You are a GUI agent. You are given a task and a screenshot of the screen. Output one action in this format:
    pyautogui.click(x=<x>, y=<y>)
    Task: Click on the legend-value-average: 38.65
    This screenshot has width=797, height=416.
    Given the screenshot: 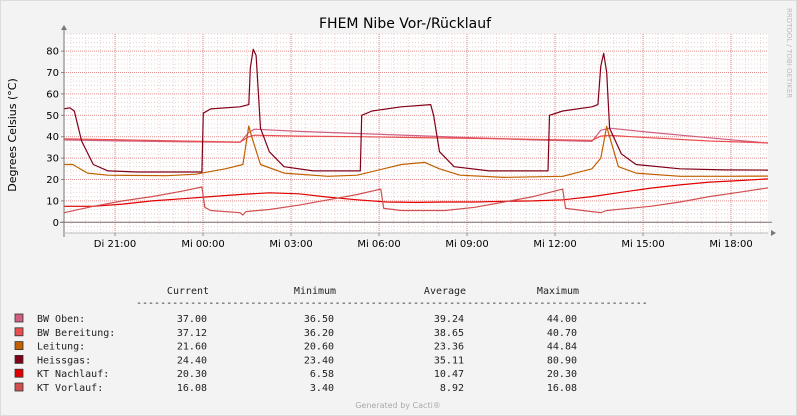 What is the action you would take?
    pyautogui.click(x=449, y=333)
    